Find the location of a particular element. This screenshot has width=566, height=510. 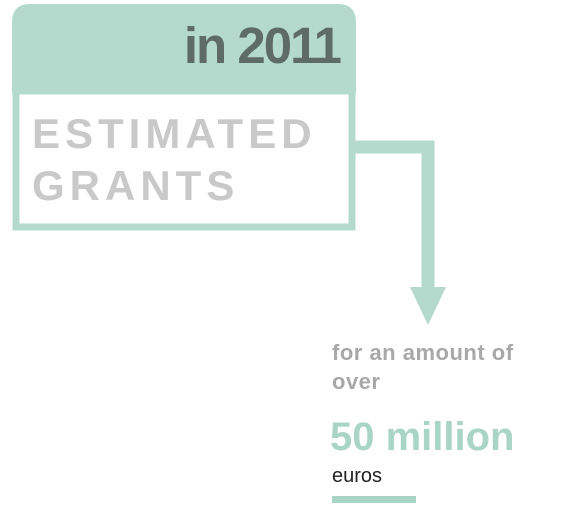

amount-unit: euros is located at coordinates (357, 476).